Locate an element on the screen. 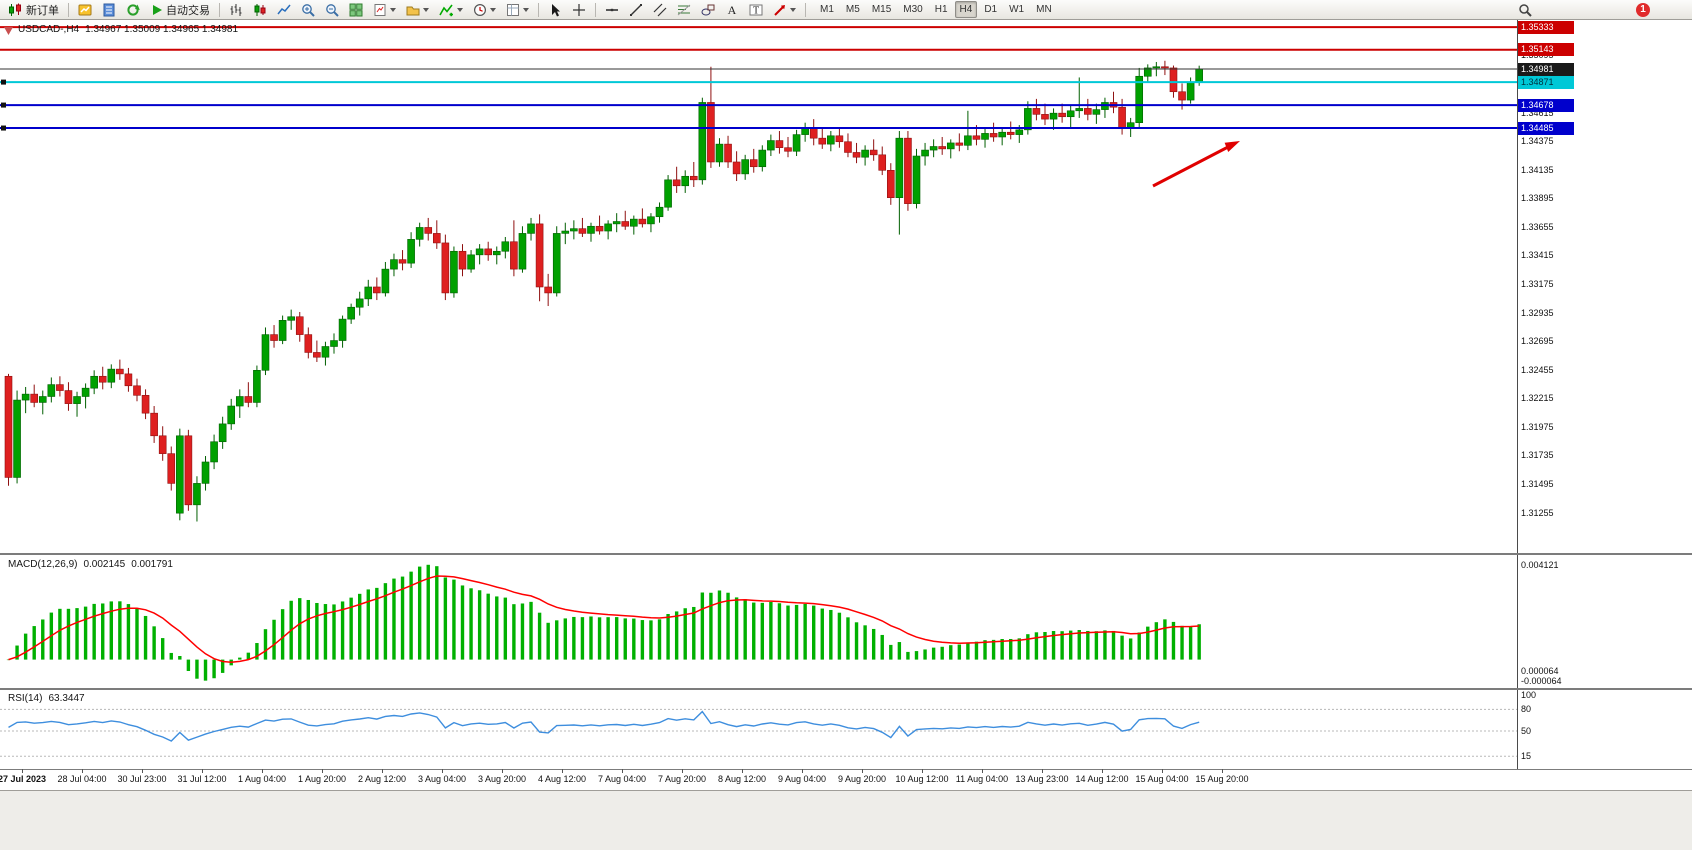  arrows-tool-button is located at coordinates (784, 9).